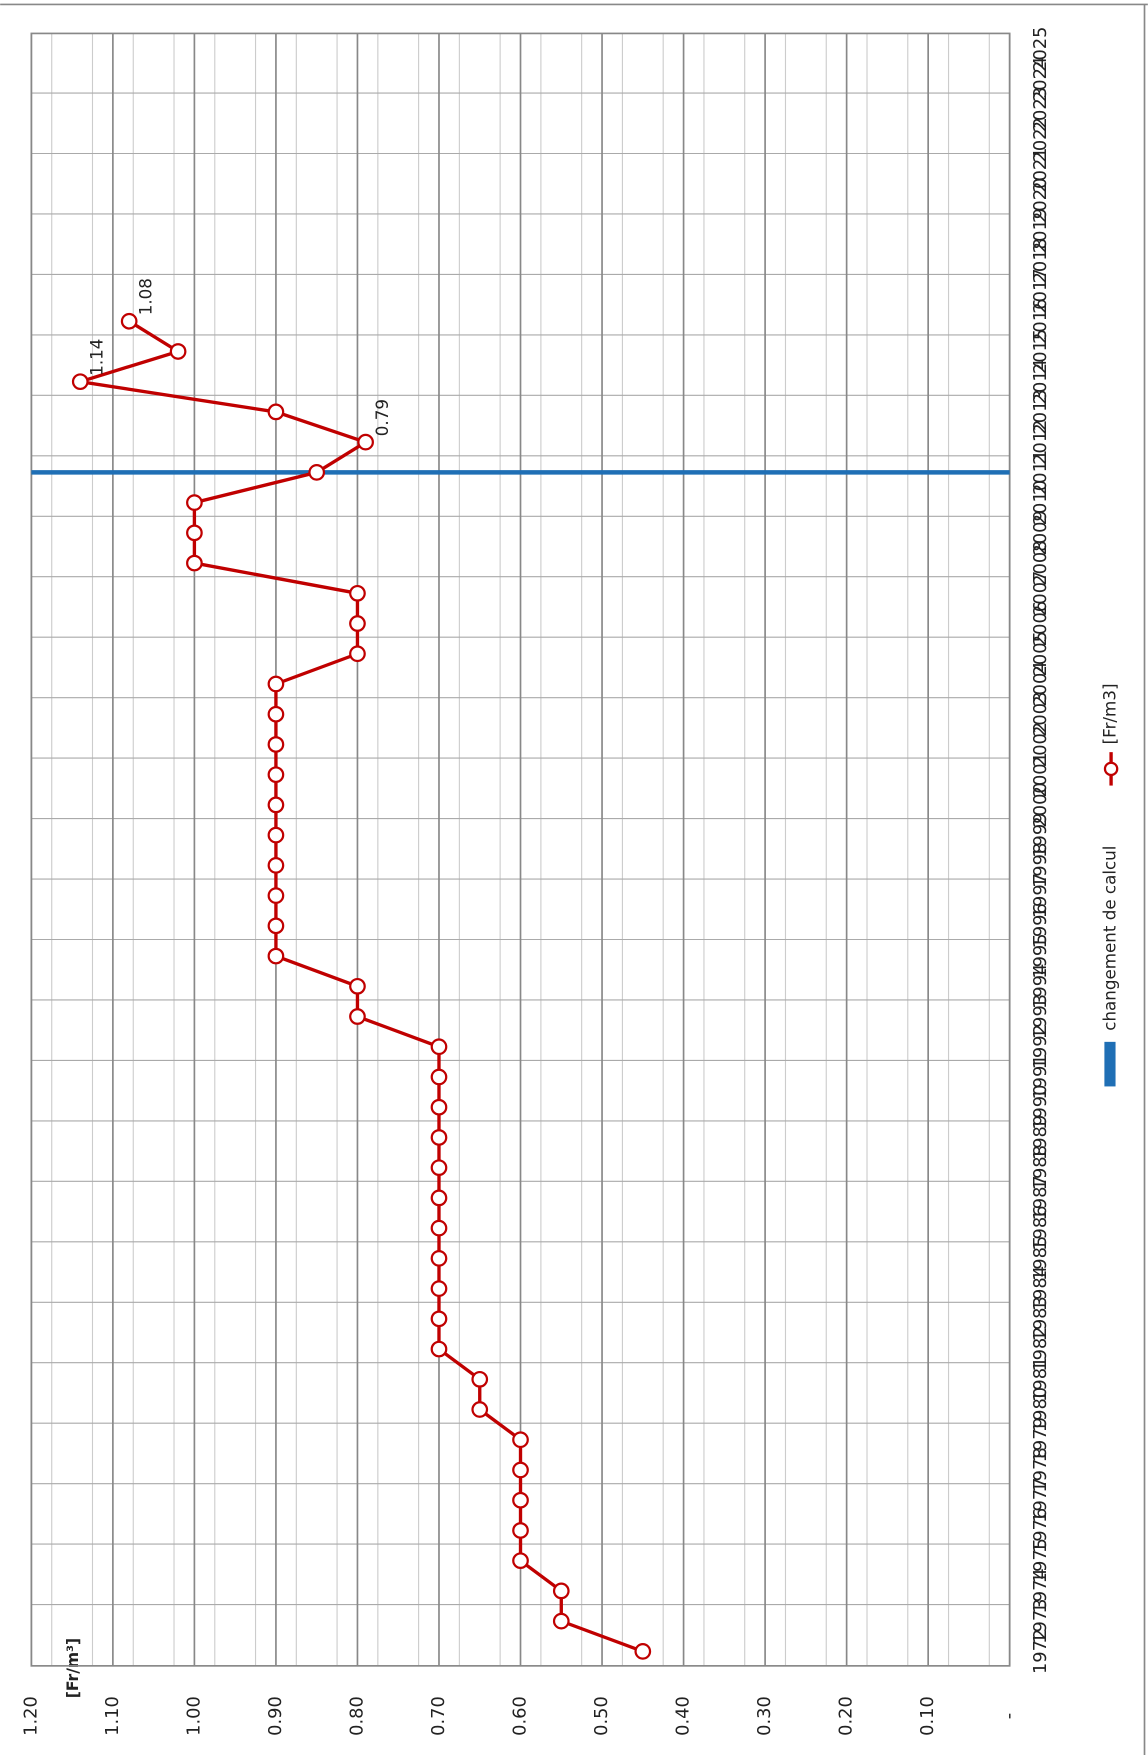 This screenshot has width=1148, height=1755. I want to click on x-tick-label: 1993, so click(1040, 1016).